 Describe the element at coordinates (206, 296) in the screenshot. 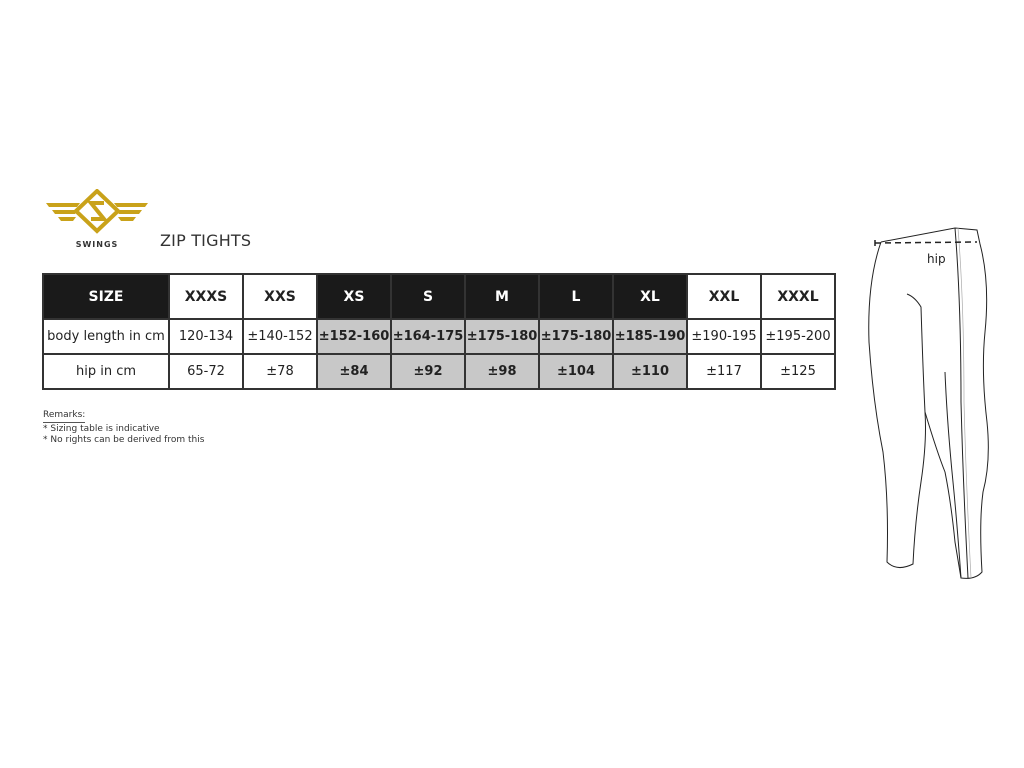

I see `header-size: XXXS` at that location.